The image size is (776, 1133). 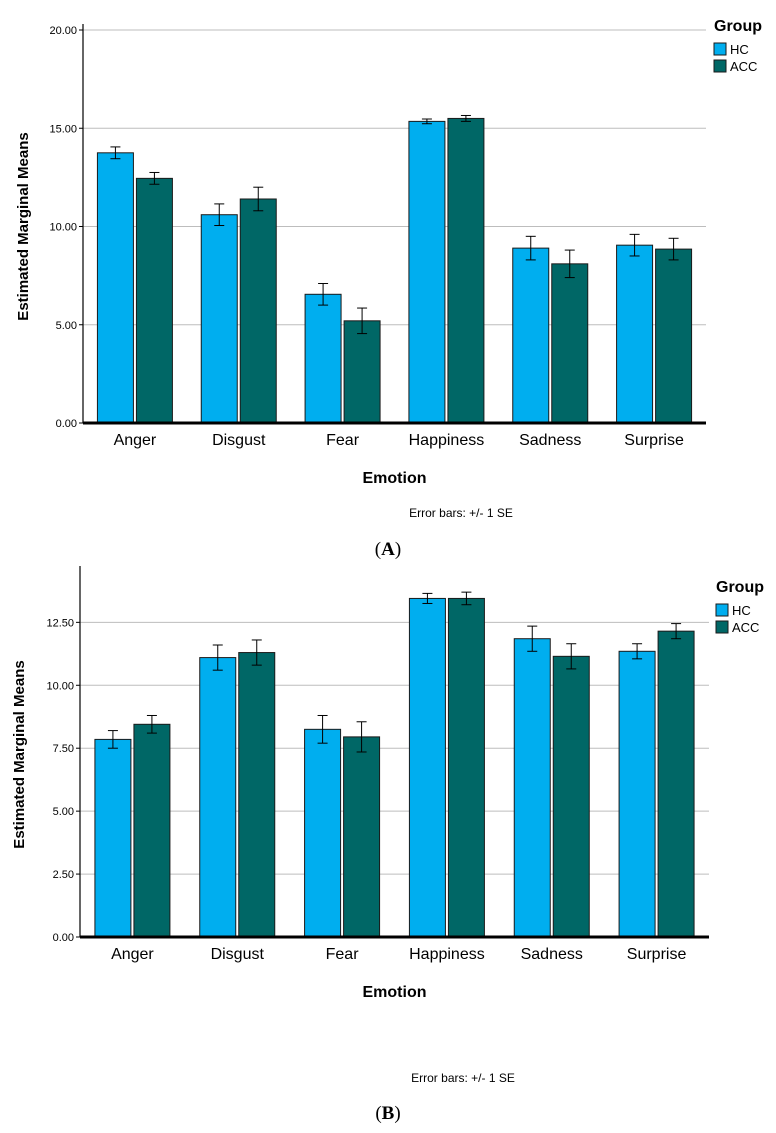 What do you see at coordinates (388, 1113) in the screenshot?
I see `panel-label-b: (B)` at bounding box center [388, 1113].